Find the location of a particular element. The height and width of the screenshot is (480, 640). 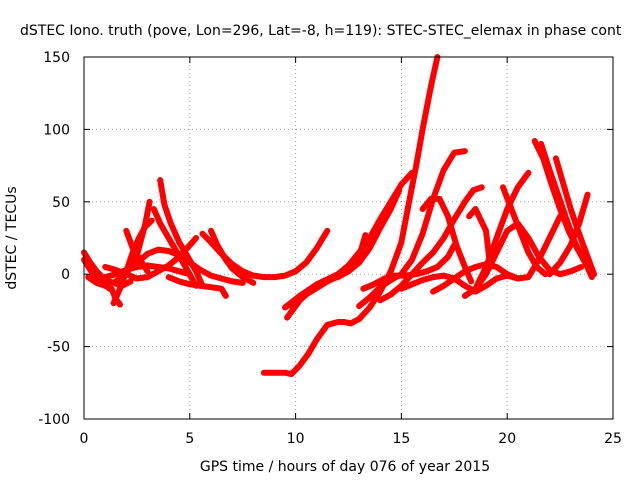

x-tick-label: 25 is located at coordinates (613, 439).